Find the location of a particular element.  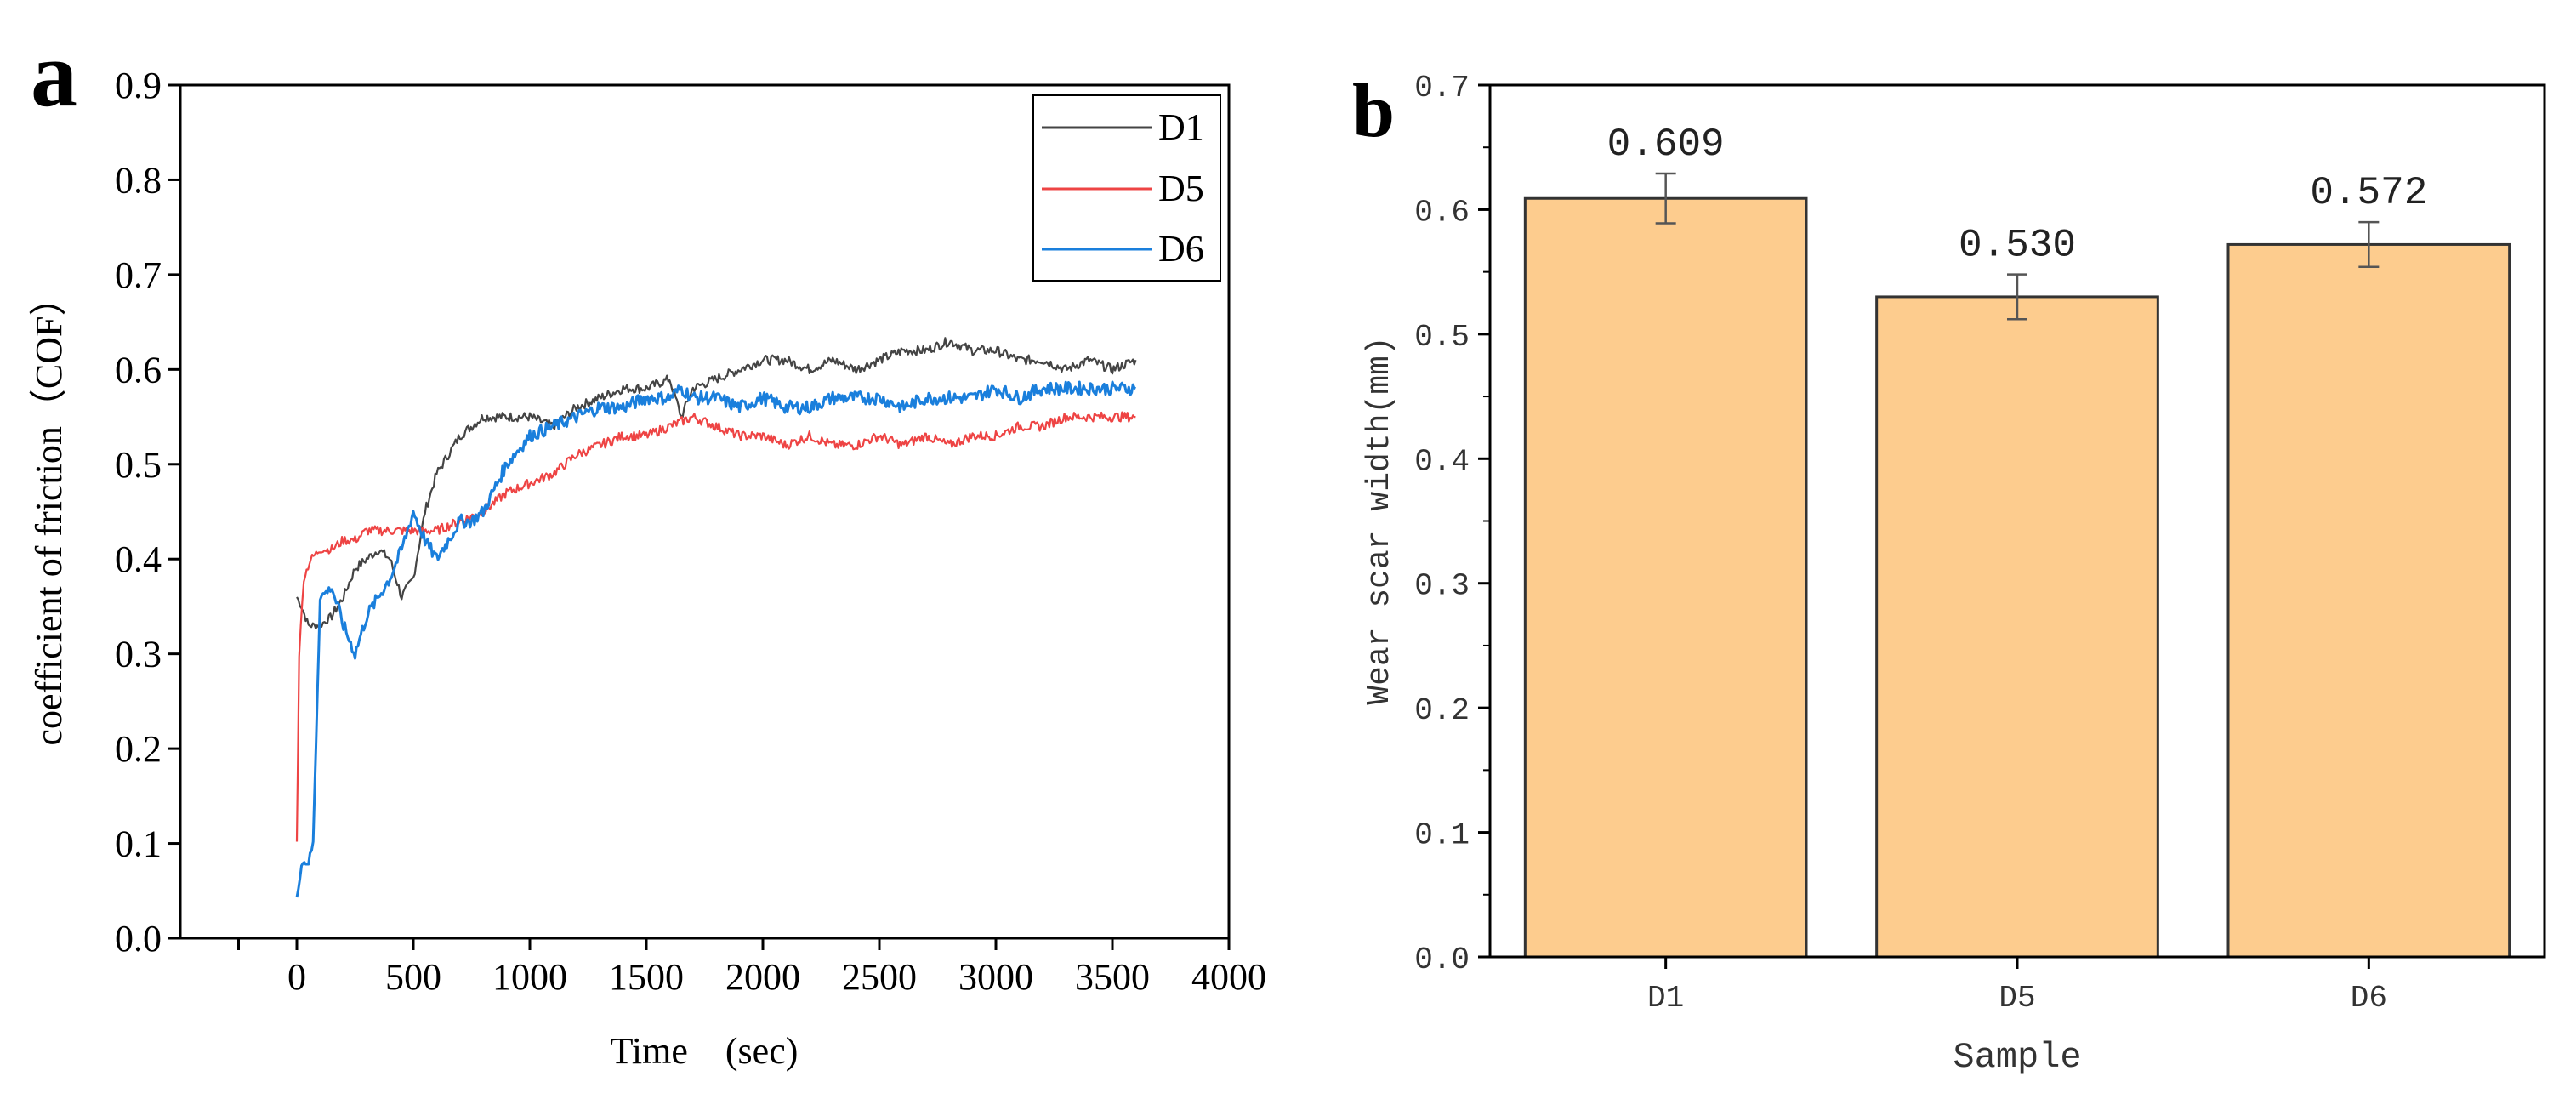

y-tick-label-b: 0.4 is located at coordinates (1442, 462).